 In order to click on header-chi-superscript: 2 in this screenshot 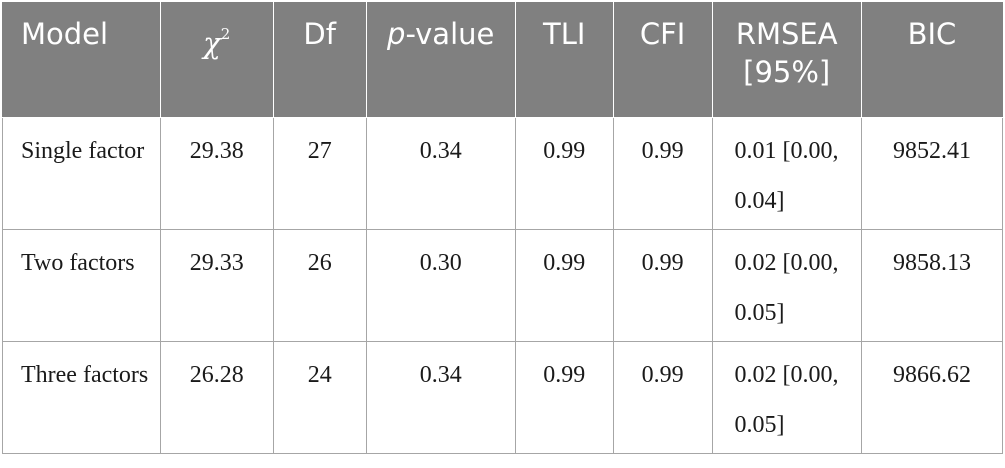, I will do `click(225, 34)`.